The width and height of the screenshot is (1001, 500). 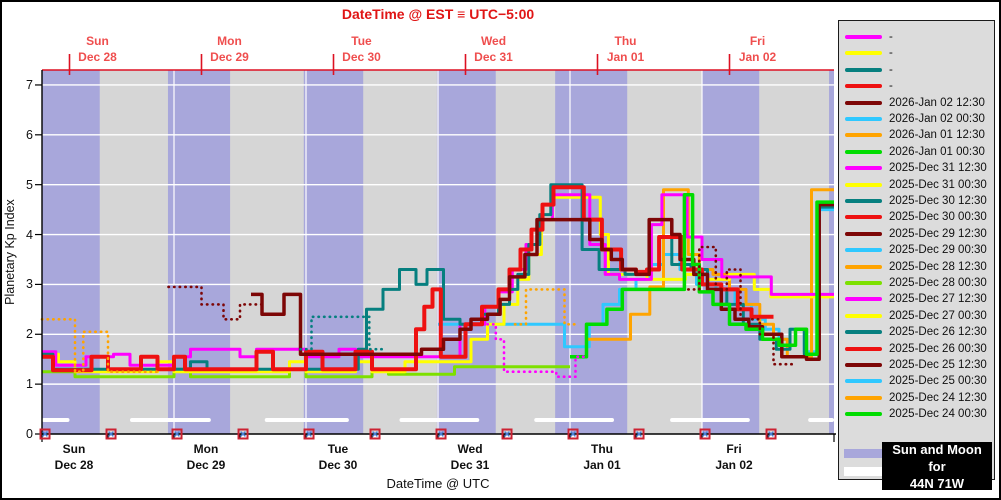 I want to click on sun-moon-caption: Sun and Moon for 44N 71W, so click(x=937, y=466).